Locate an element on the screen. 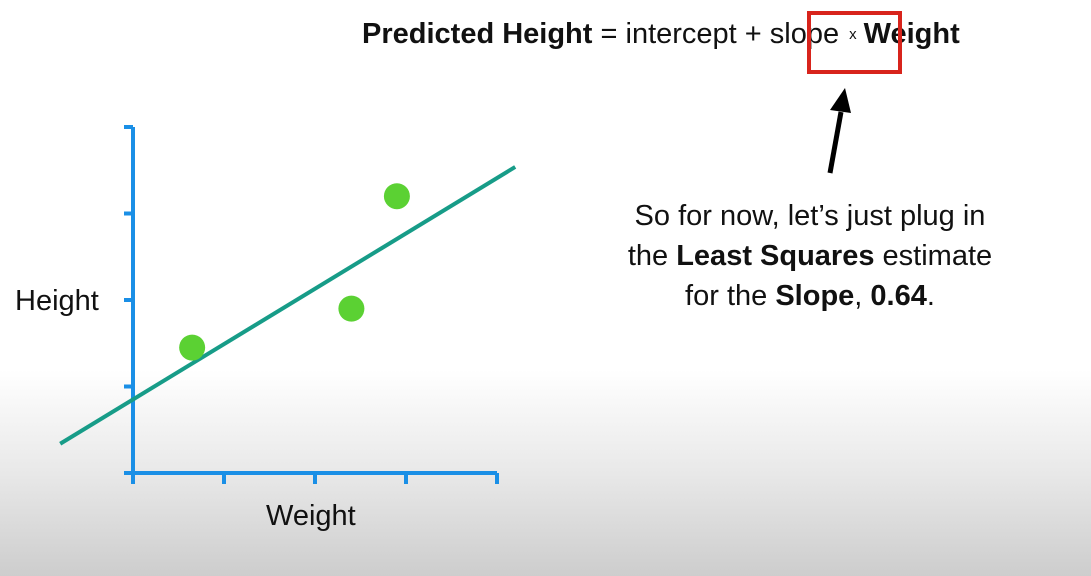 The image size is (1091, 576). note-slope: Slope is located at coordinates (815, 296).